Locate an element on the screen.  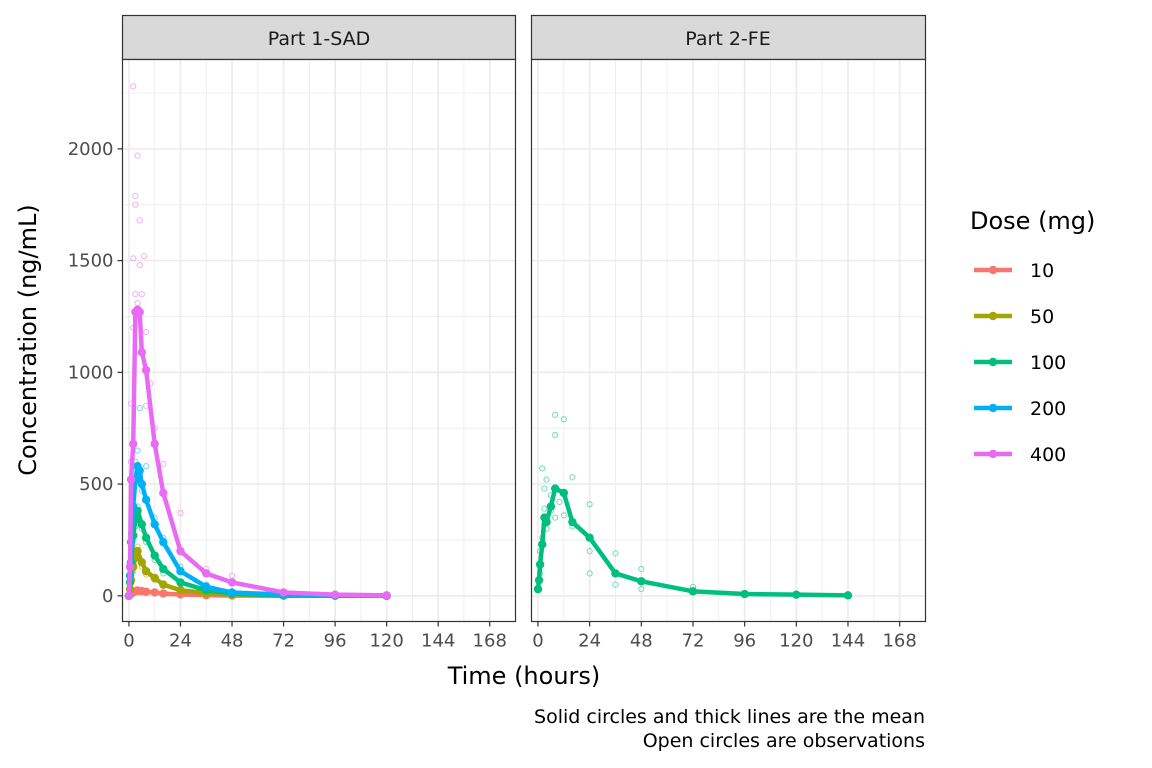
legend-label-200: 200 is located at coordinates (1048, 409).